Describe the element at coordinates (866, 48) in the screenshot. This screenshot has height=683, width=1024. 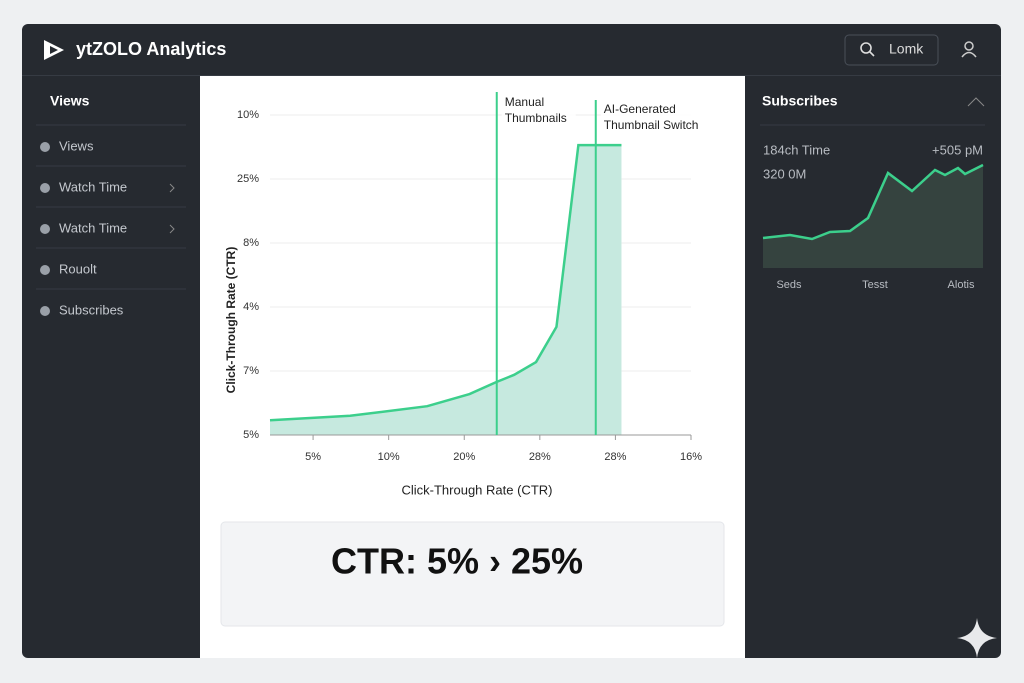
I see `search-icon` at that location.